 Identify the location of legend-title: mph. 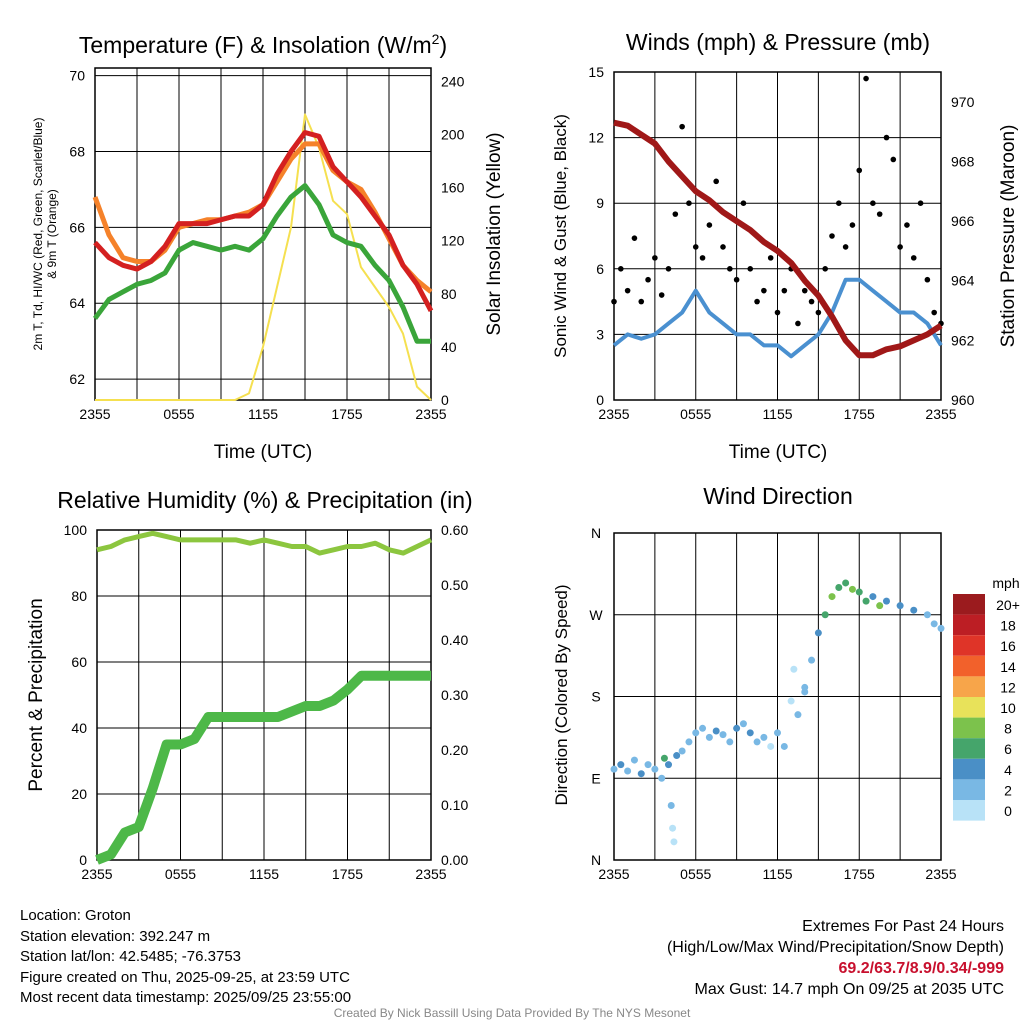
(1005, 583).